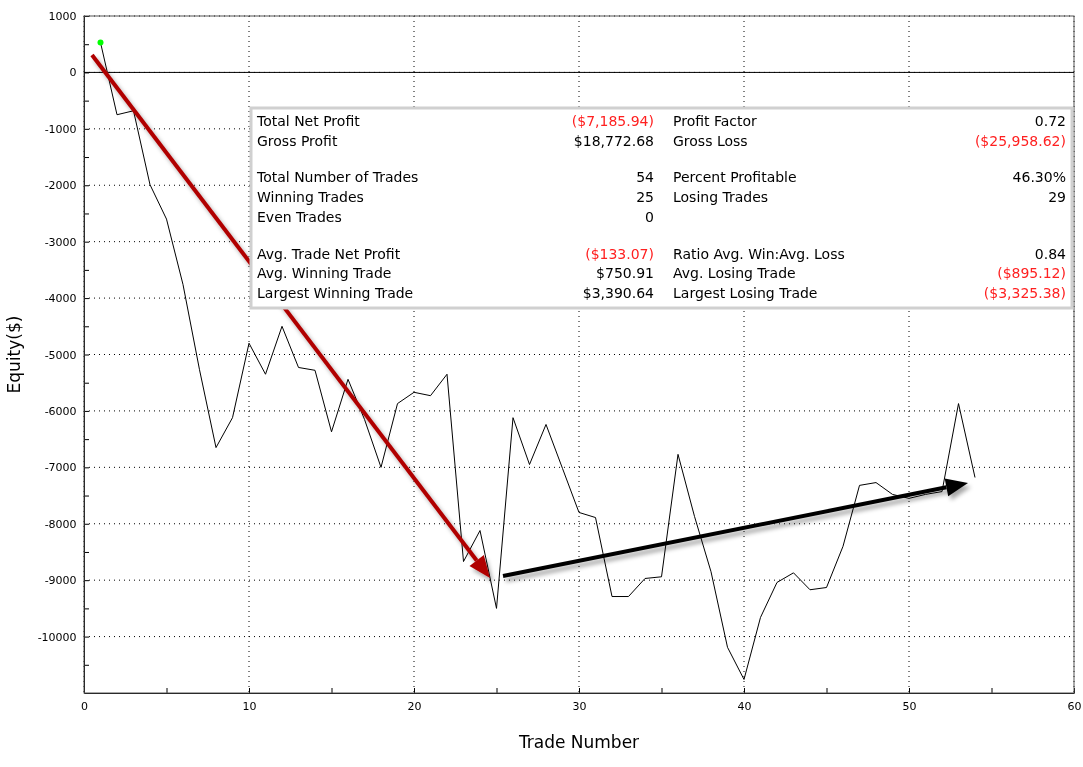  What do you see at coordinates (649, 216) in the screenshot?
I see `annotation: 0` at bounding box center [649, 216].